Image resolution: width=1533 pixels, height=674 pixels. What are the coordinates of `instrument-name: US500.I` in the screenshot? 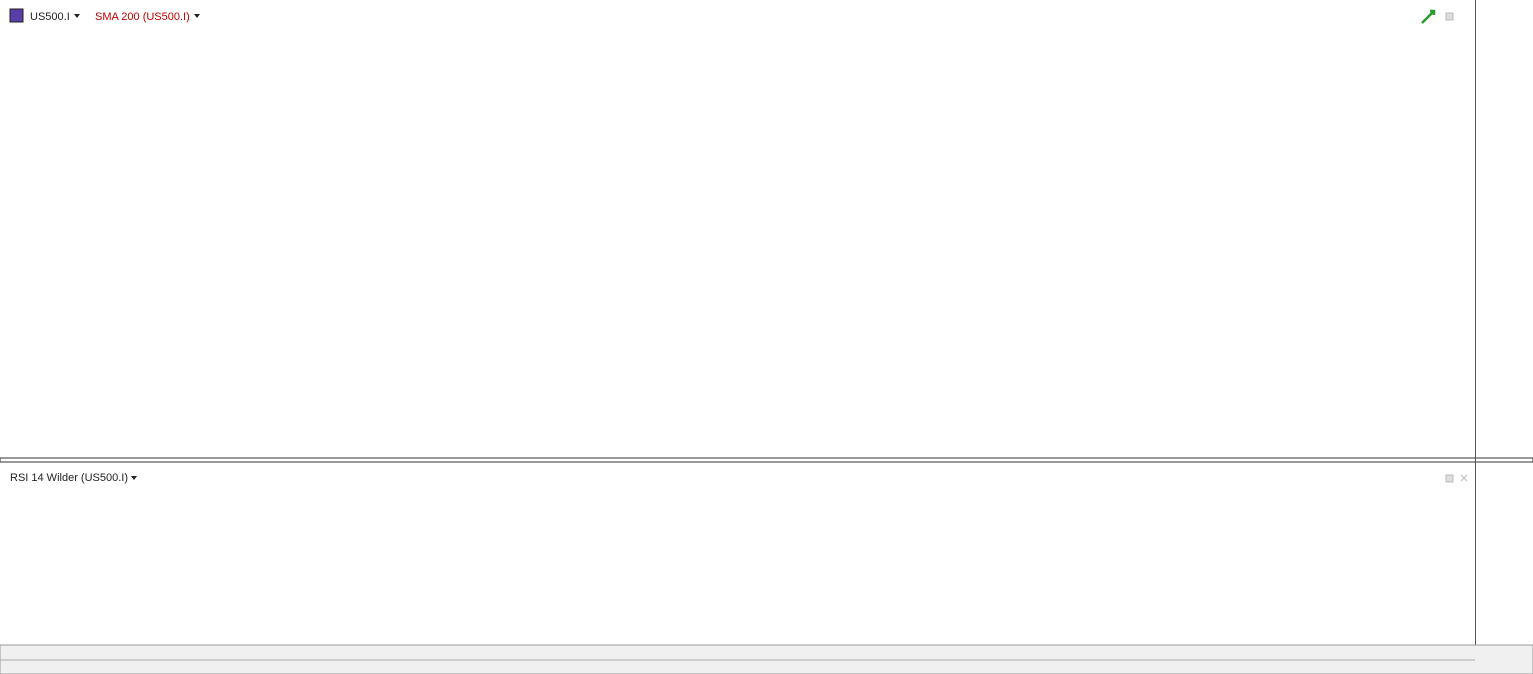 It's located at (50, 17).